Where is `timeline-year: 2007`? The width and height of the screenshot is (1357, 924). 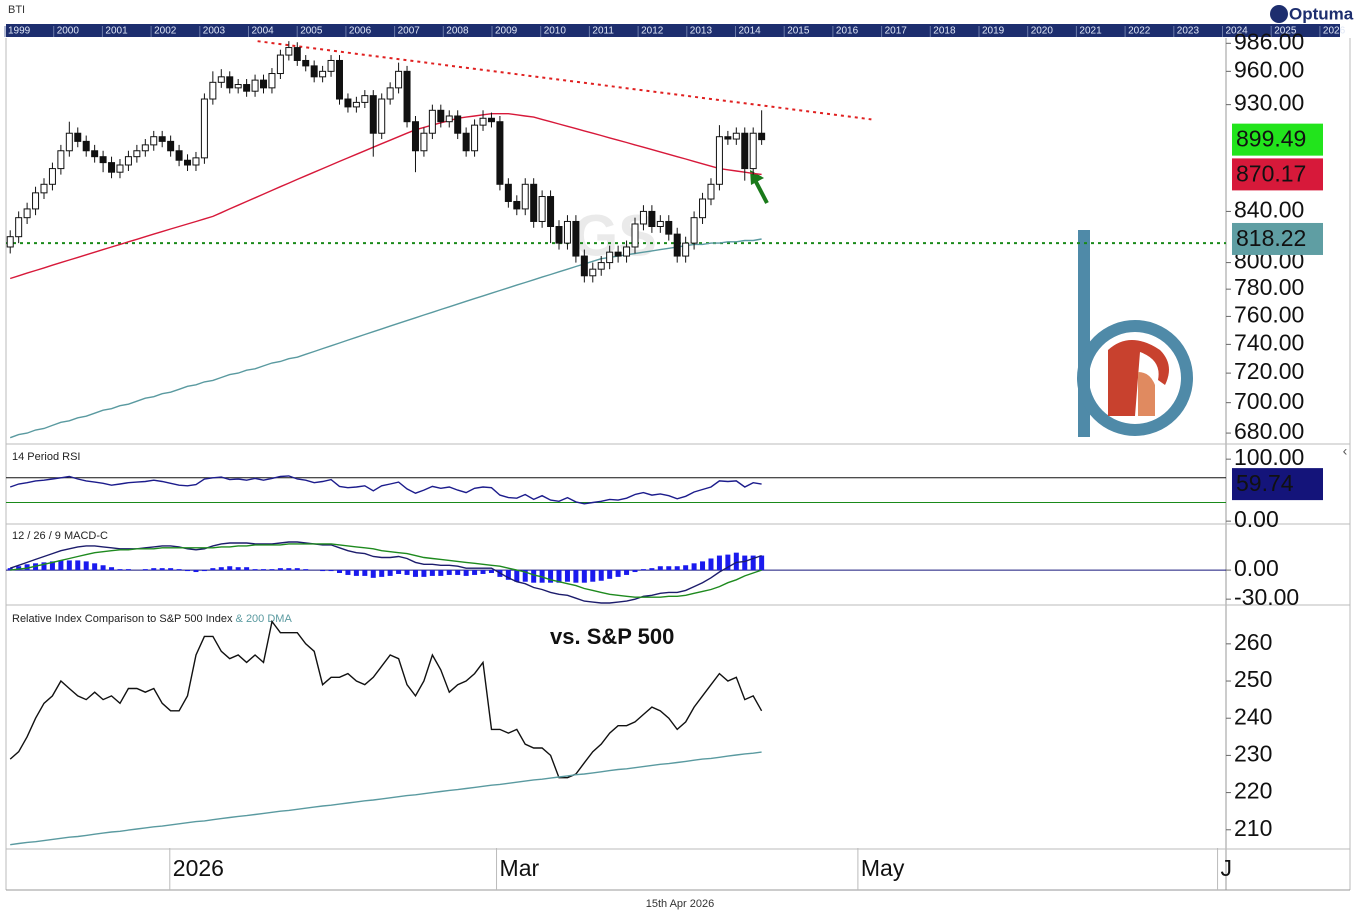 timeline-year: 2007 is located at coordinates (409, 31).